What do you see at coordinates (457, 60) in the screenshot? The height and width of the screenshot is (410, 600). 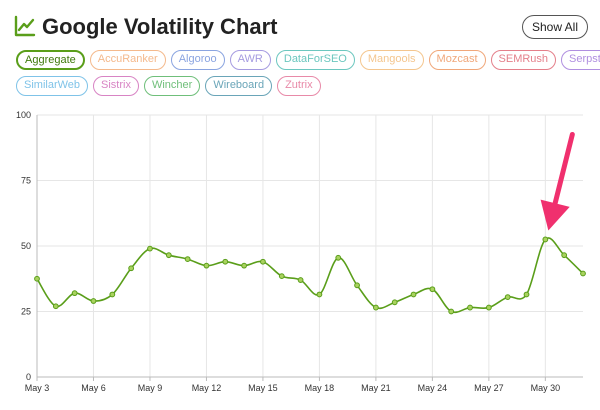 I see `chip-mozcast: Mozcast` at bounding box center [457, 60].